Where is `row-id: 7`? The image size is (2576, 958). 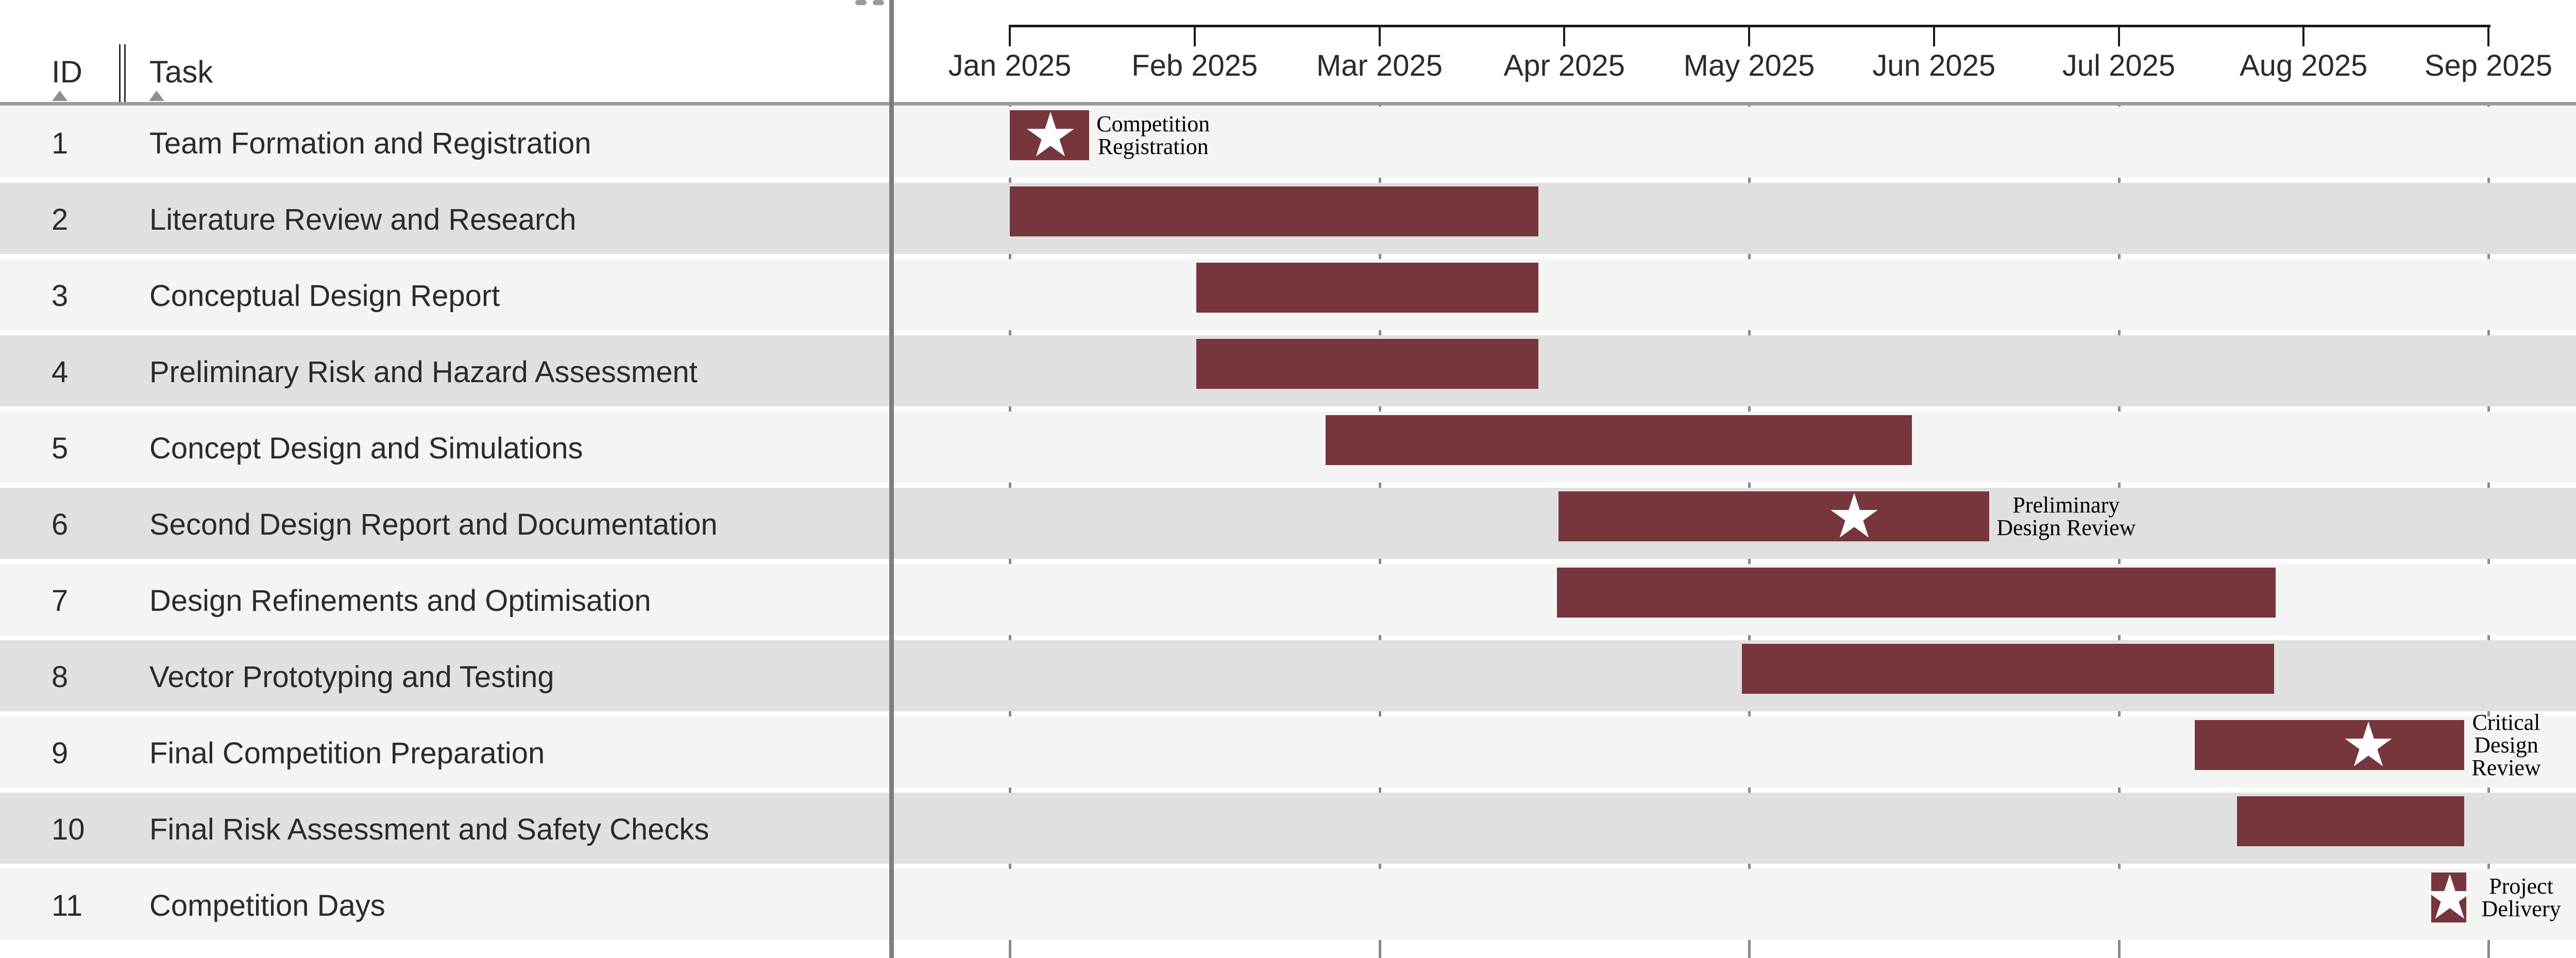
row-id: 7 is located at coordinates (60, 601).